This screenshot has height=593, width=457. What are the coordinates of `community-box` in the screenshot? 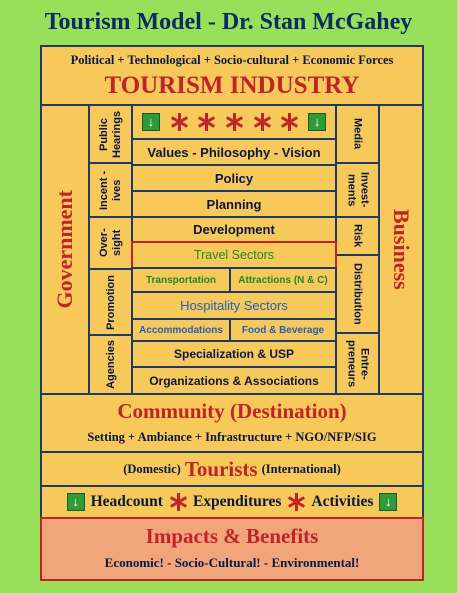 It's located at (232, 423).